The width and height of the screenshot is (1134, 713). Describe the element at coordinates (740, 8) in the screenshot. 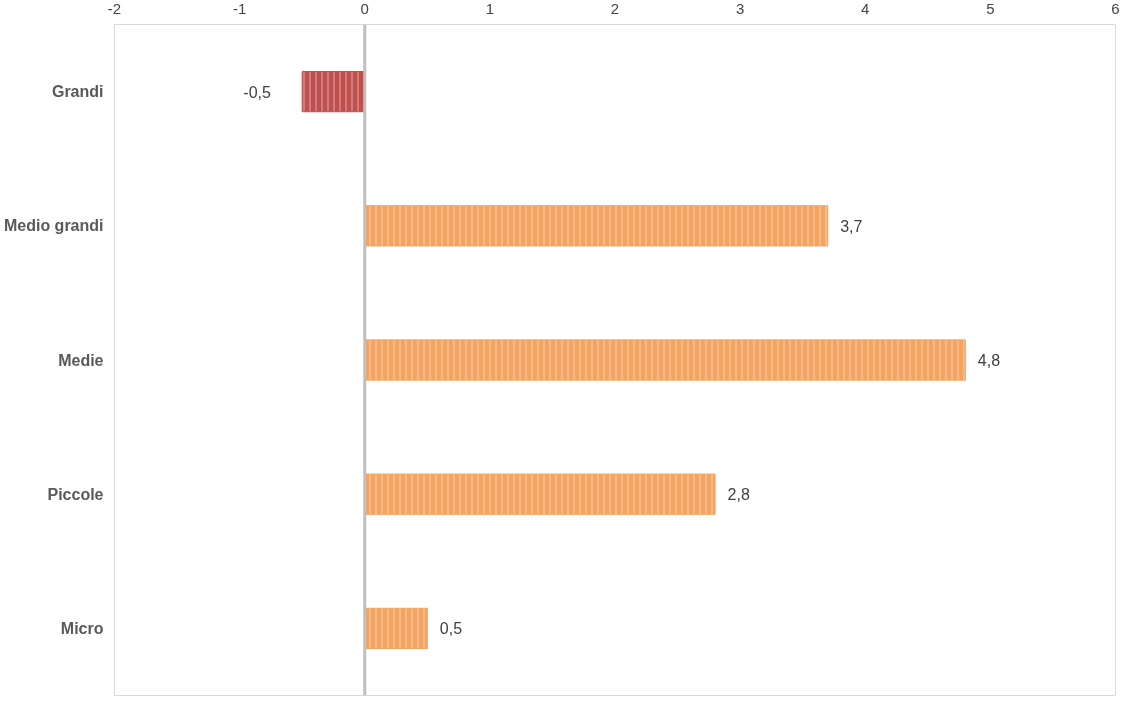

I see `x-tick-label: 3` at that location.